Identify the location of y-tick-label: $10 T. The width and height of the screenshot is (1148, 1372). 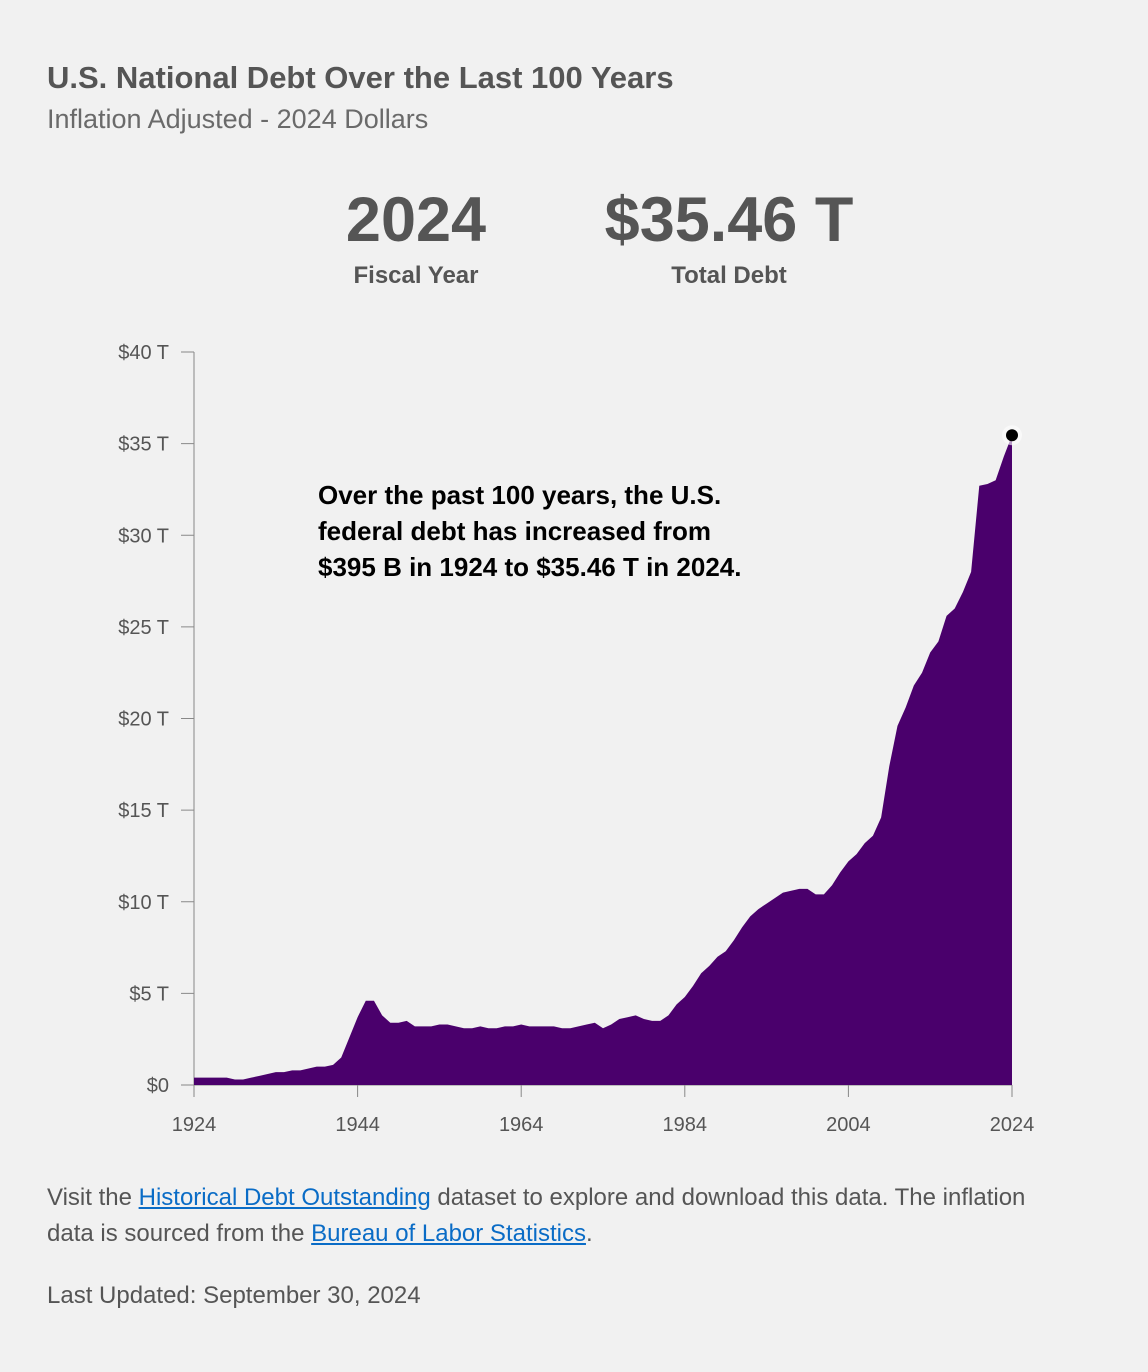
(143, 903).